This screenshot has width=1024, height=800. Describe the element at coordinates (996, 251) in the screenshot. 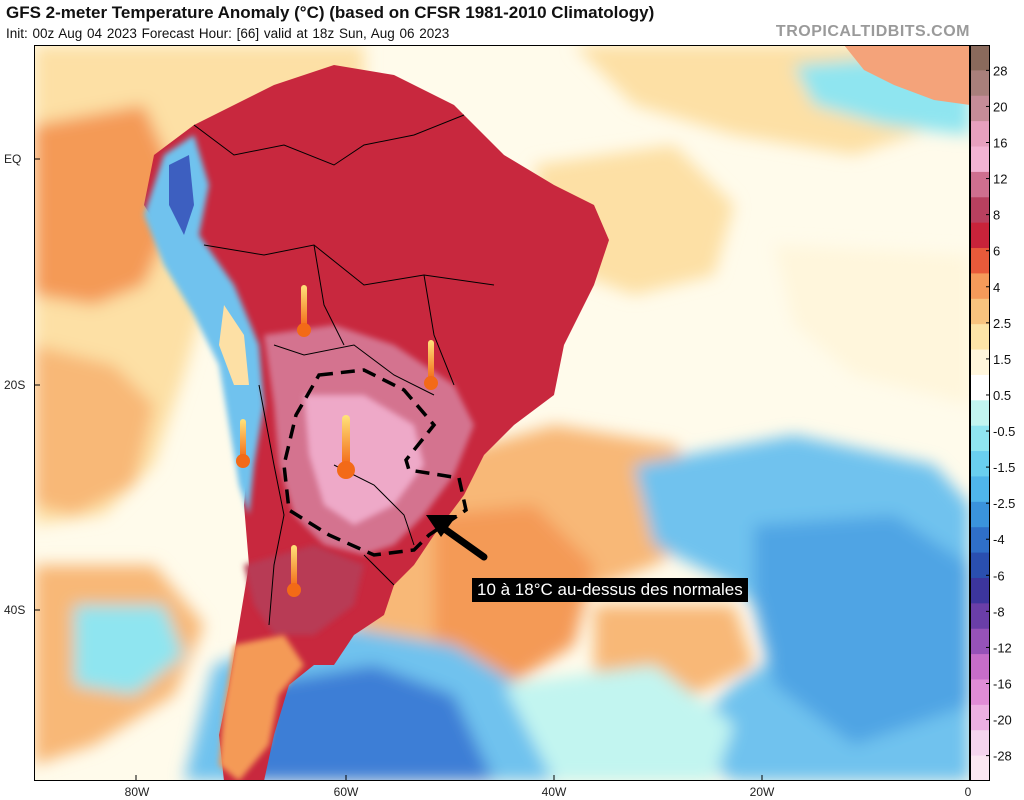

I see `colorbar-label: 6` at that location.